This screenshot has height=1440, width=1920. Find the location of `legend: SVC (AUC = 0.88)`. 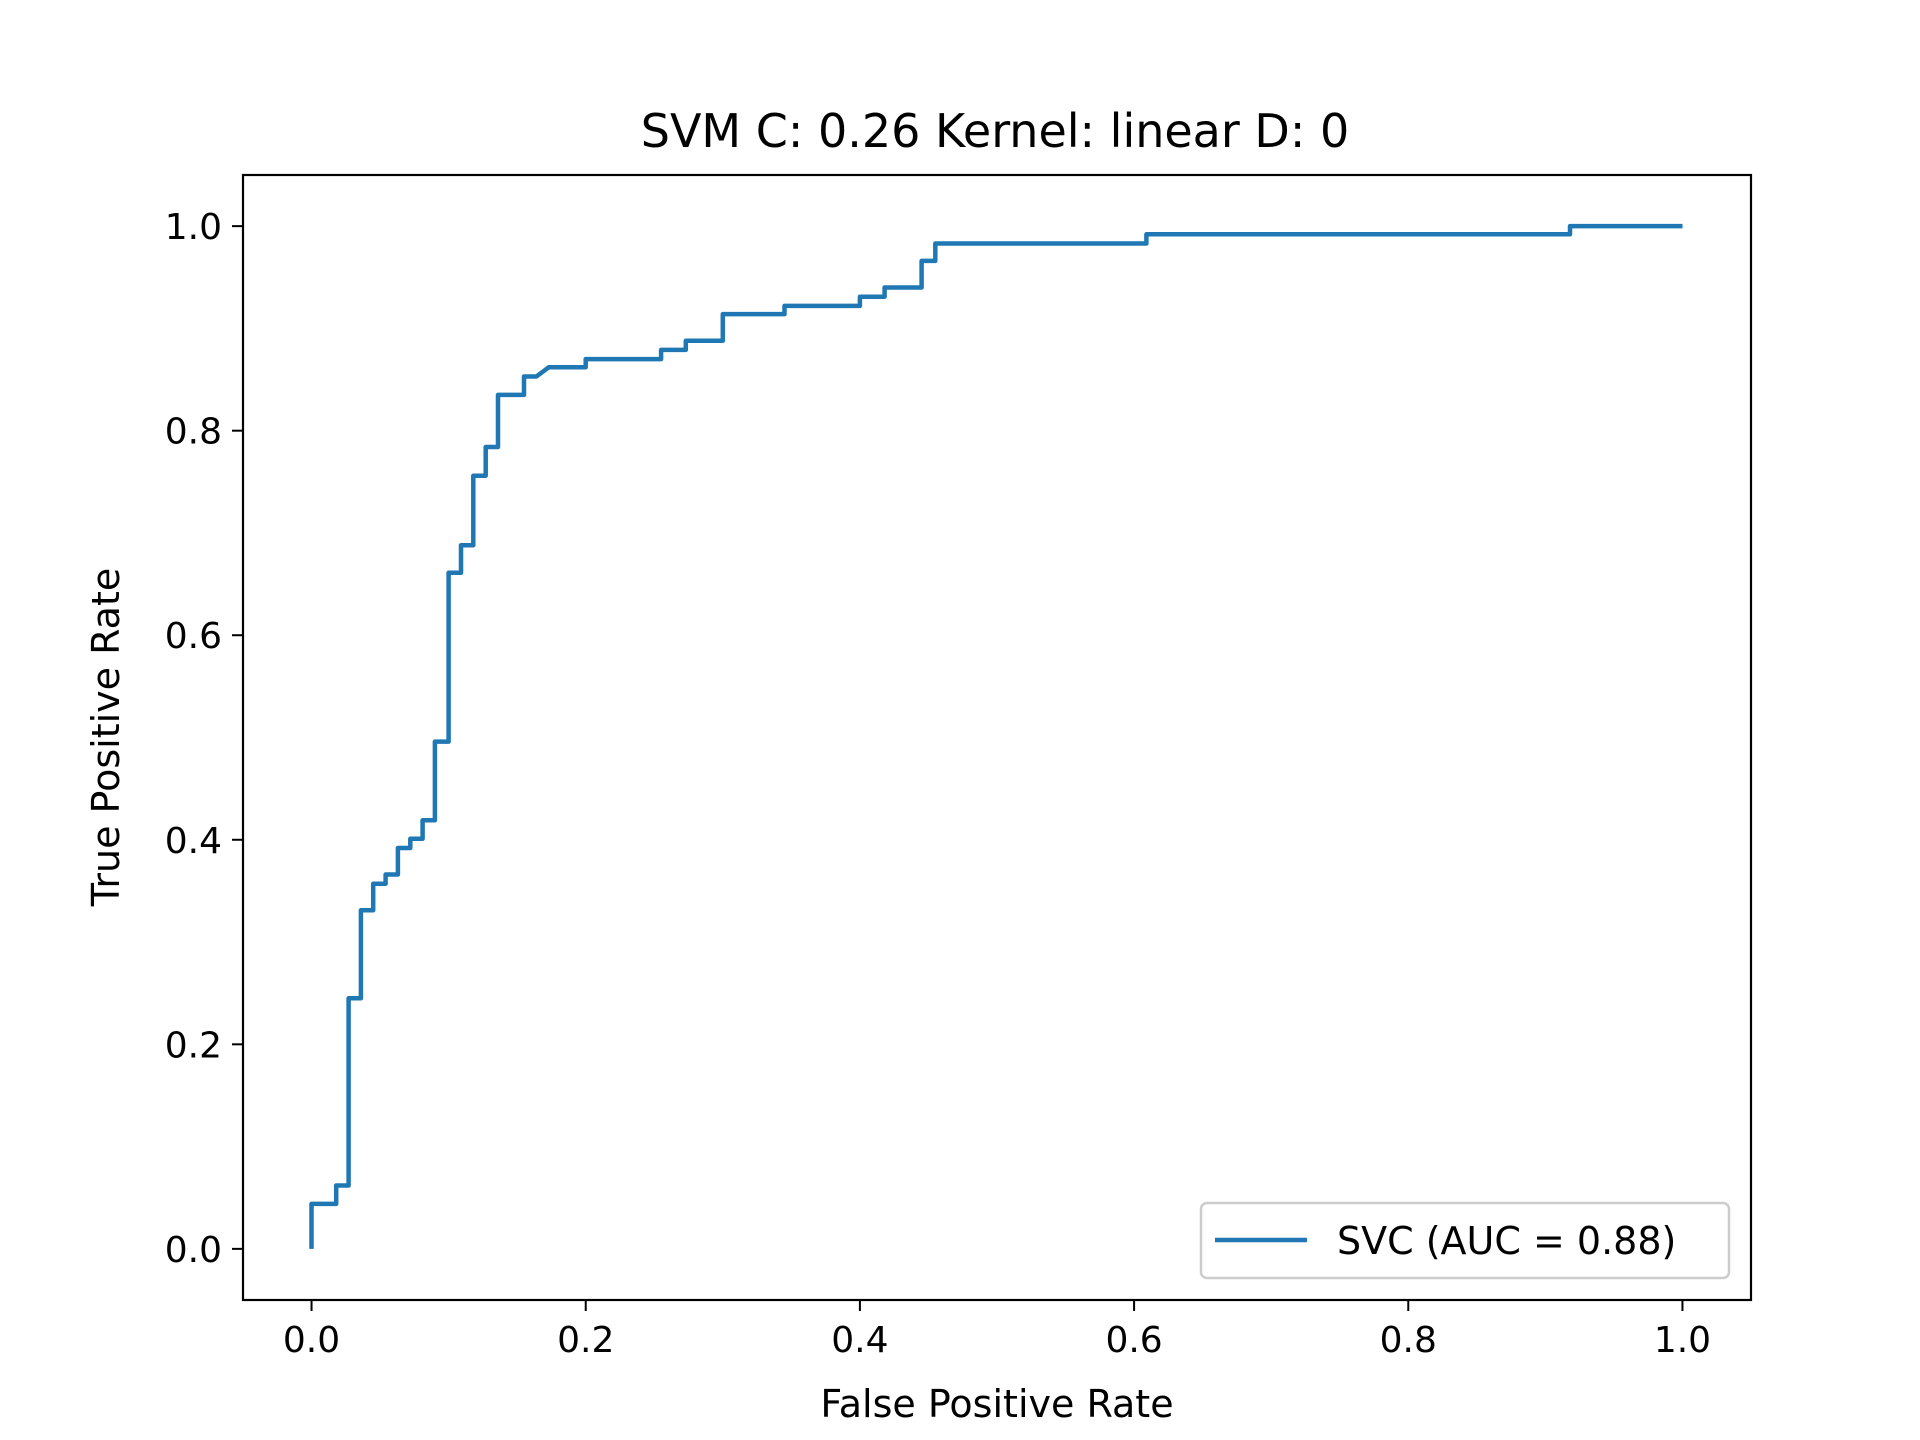

legend: SVC (AUC = 0.88) is located at coordinates (1465, 1240).